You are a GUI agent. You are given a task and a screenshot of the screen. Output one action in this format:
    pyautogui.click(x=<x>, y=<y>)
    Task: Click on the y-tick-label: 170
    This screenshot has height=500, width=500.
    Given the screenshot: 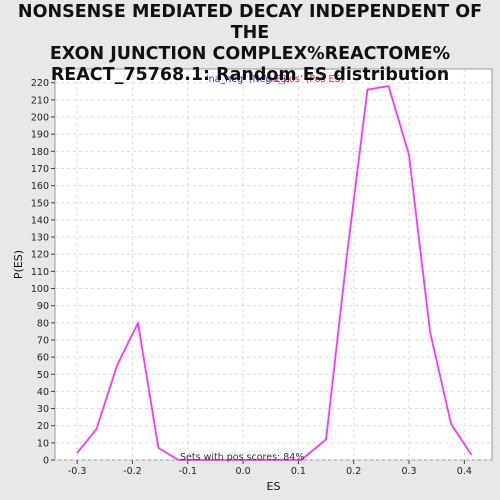 What is the action you would take?
    pyautogui.click(x=40, y=169)
    